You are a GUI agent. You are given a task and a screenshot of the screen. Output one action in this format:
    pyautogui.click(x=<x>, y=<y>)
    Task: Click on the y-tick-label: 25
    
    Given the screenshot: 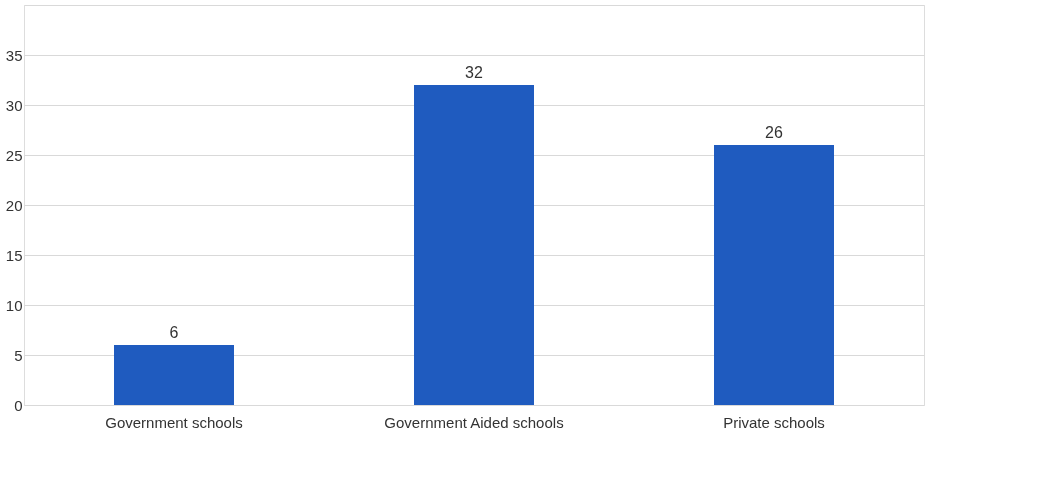 What is the action you would take?
    pyautogui.click(x=14, y=155)
    